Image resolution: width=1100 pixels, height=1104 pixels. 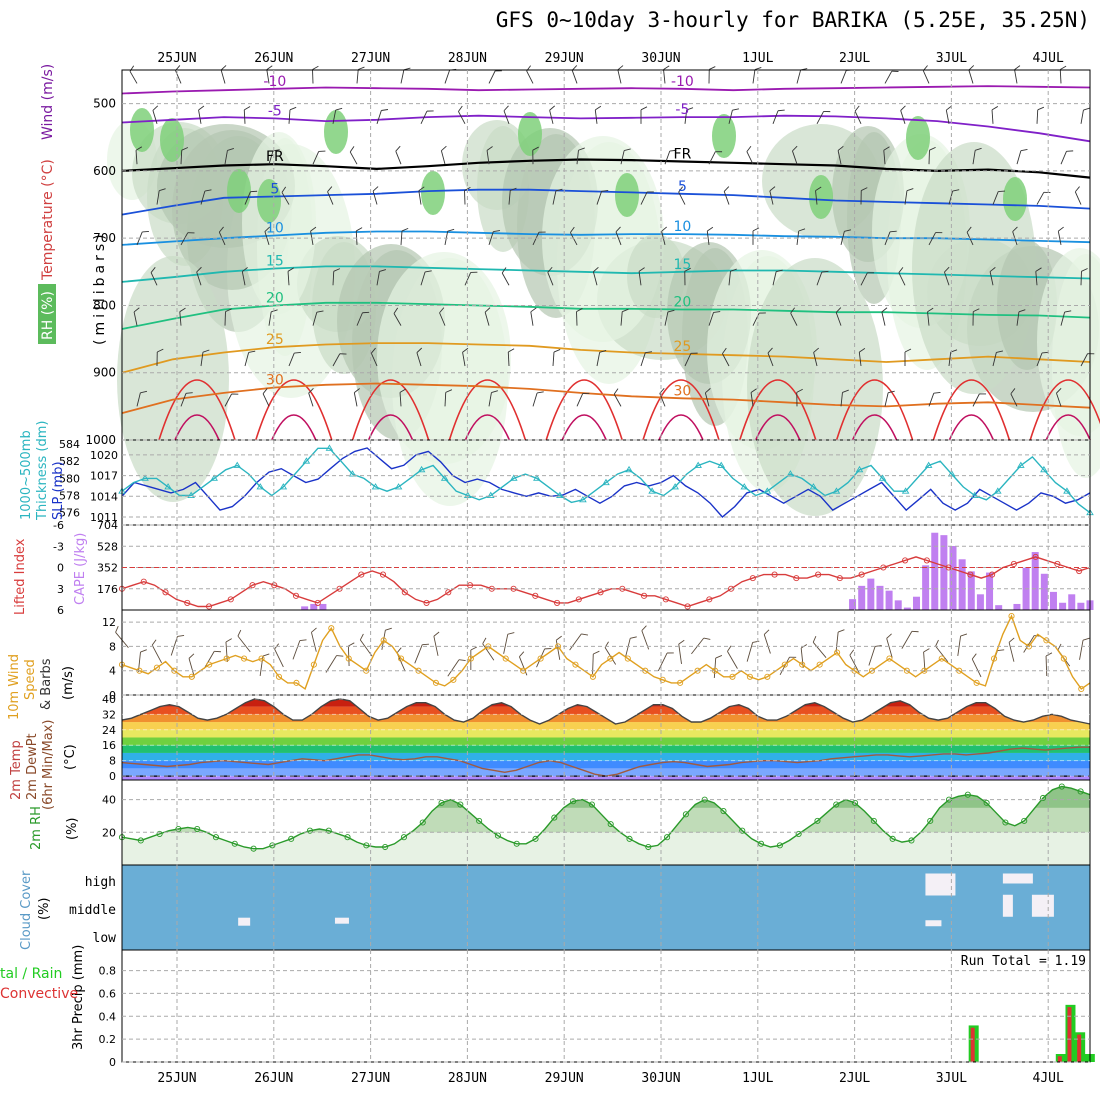 What do you see at coordinates (112, 761) in the screenshot?
I see `temp-tick: 8` at bounding box center [112, 761].